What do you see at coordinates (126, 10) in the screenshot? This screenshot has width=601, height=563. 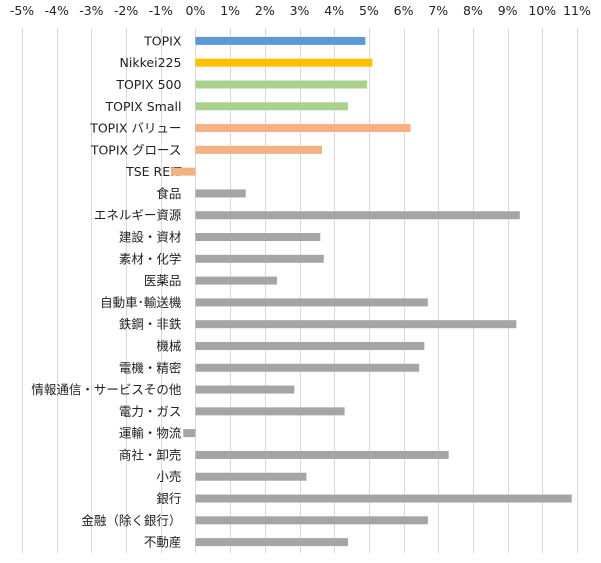 I see `x-tick-label: -2%` at bounding box center [126, 10].